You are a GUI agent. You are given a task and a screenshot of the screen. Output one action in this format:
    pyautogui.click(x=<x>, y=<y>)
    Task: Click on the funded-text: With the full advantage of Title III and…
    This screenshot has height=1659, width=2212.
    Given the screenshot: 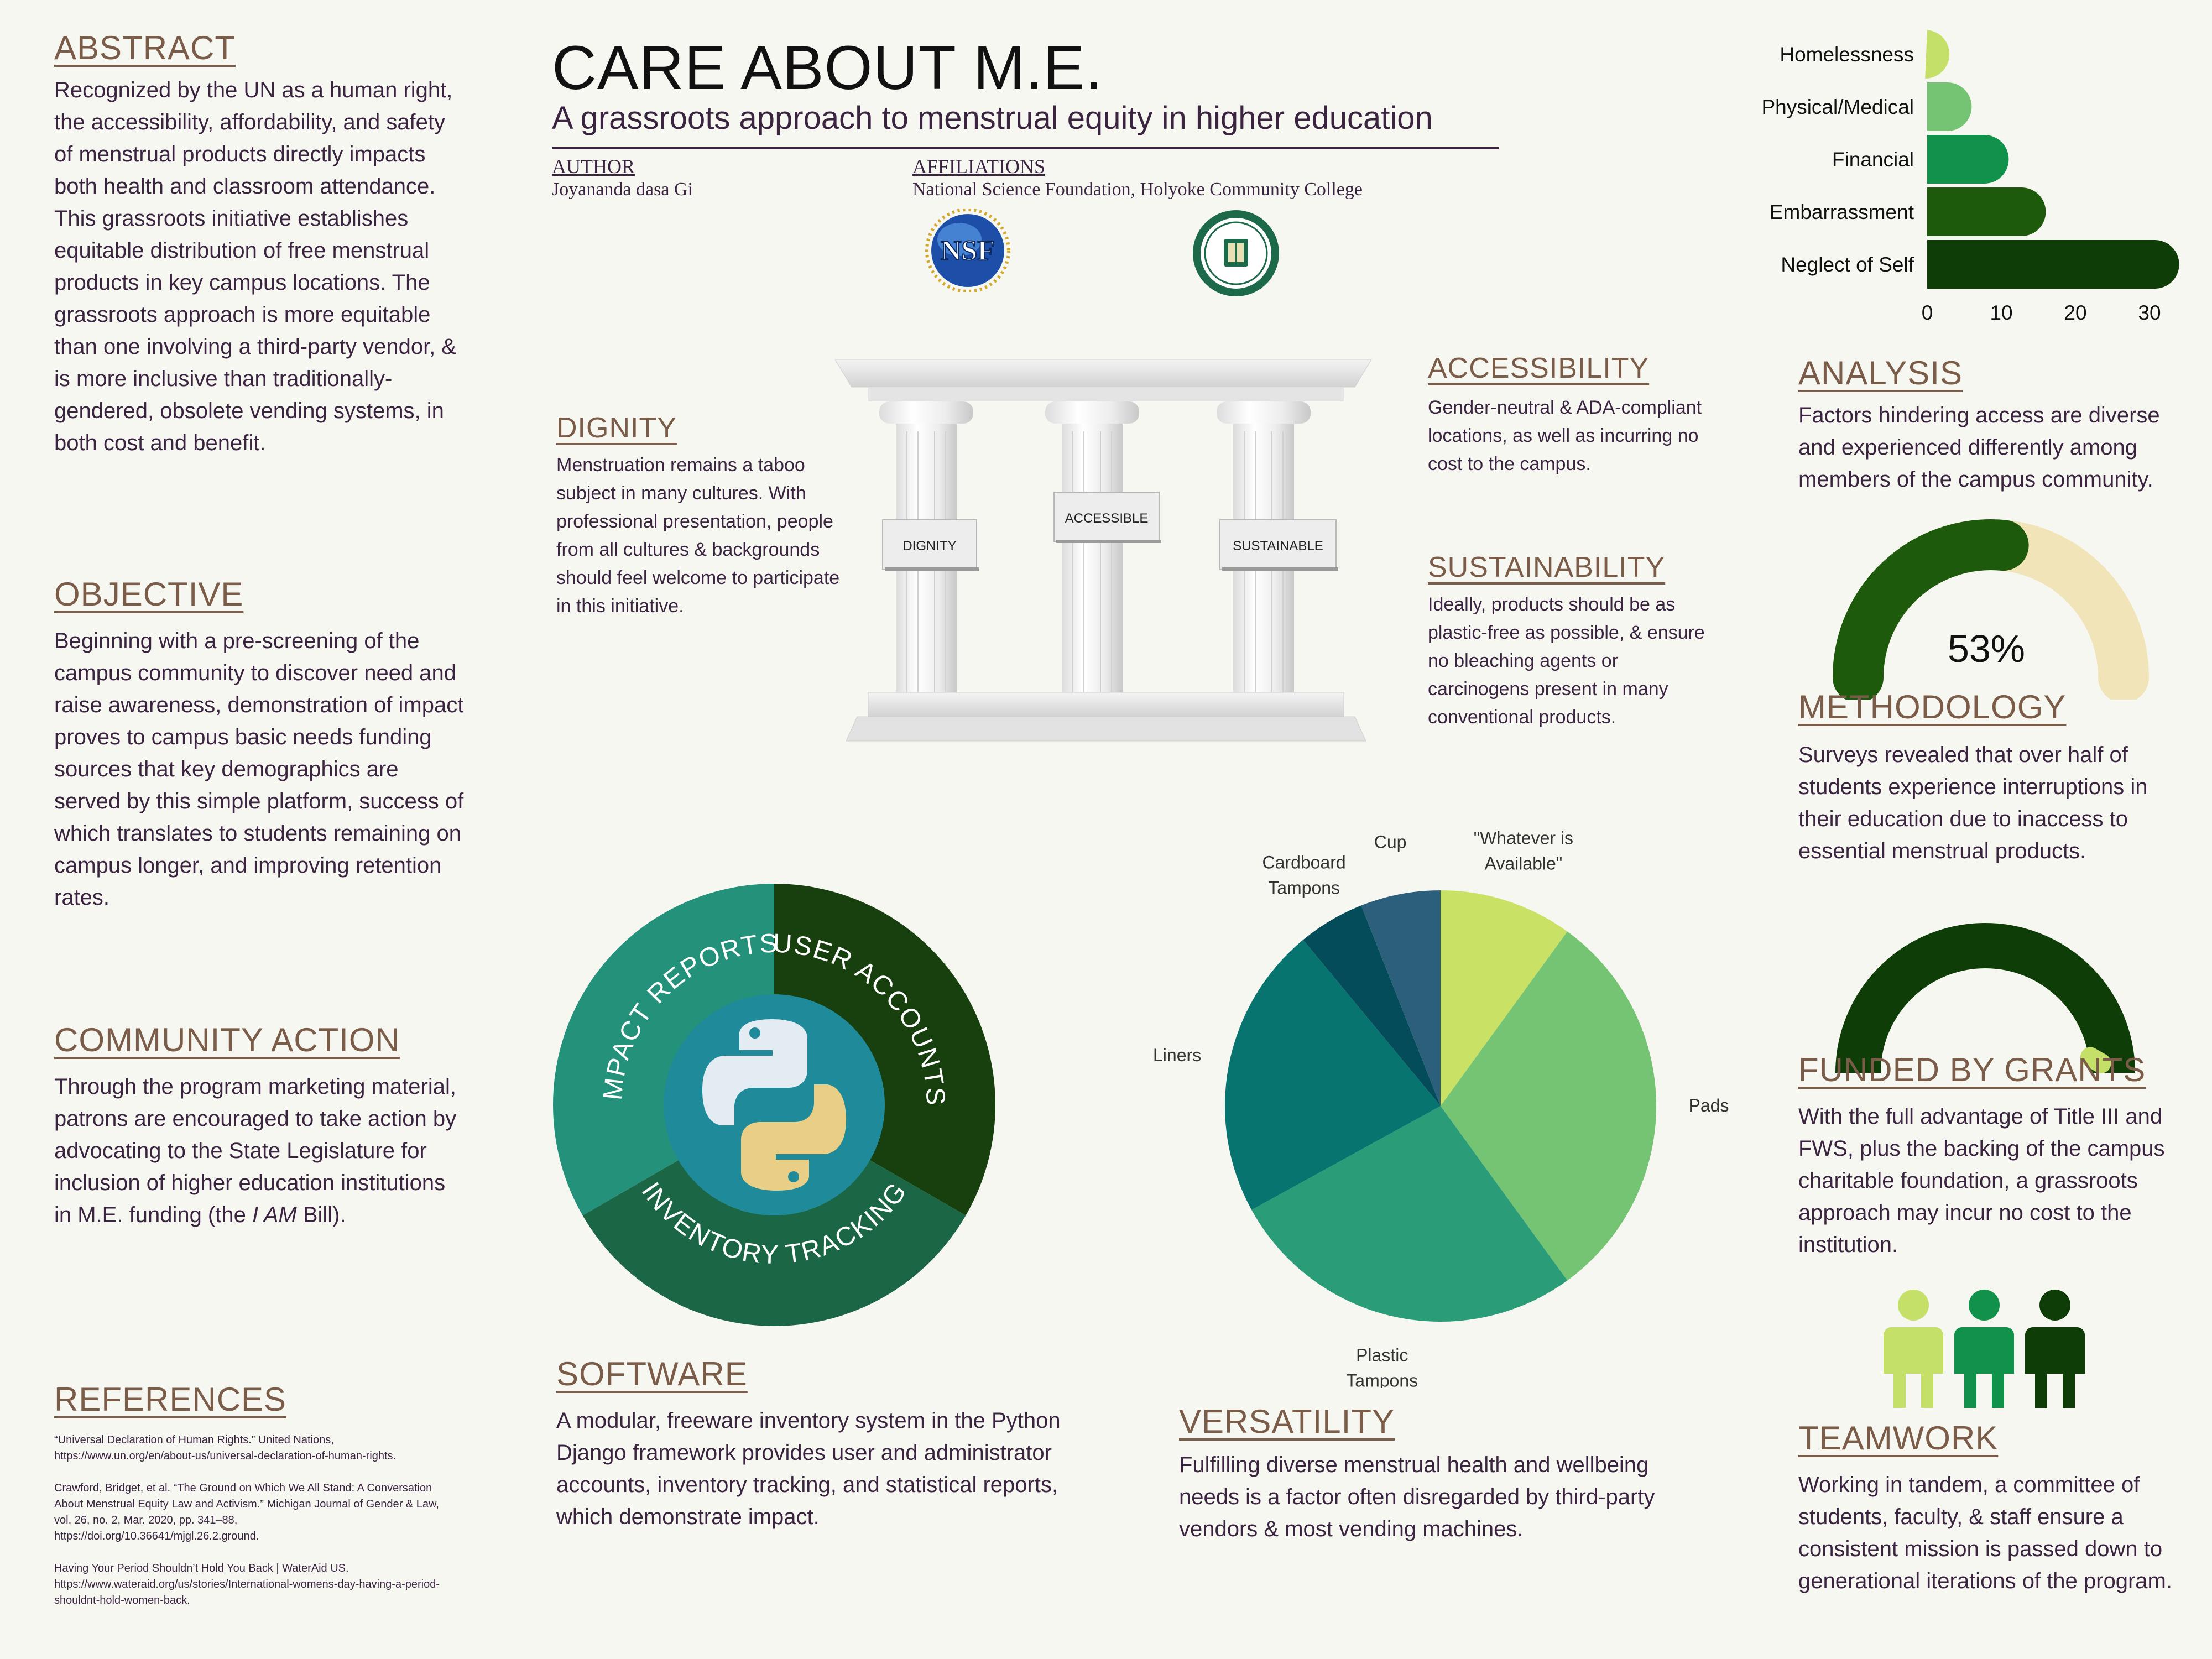 What is the action you would take?
    pyautogui.click(x=1982, y=1181)
    